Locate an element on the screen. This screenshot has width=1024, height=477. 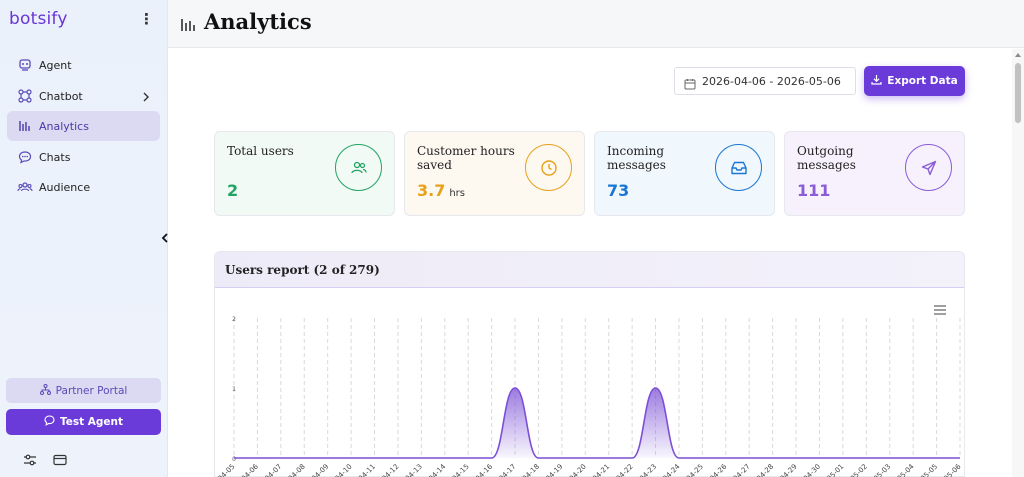
stat-value: 111 is located at coordinates (814, 190).